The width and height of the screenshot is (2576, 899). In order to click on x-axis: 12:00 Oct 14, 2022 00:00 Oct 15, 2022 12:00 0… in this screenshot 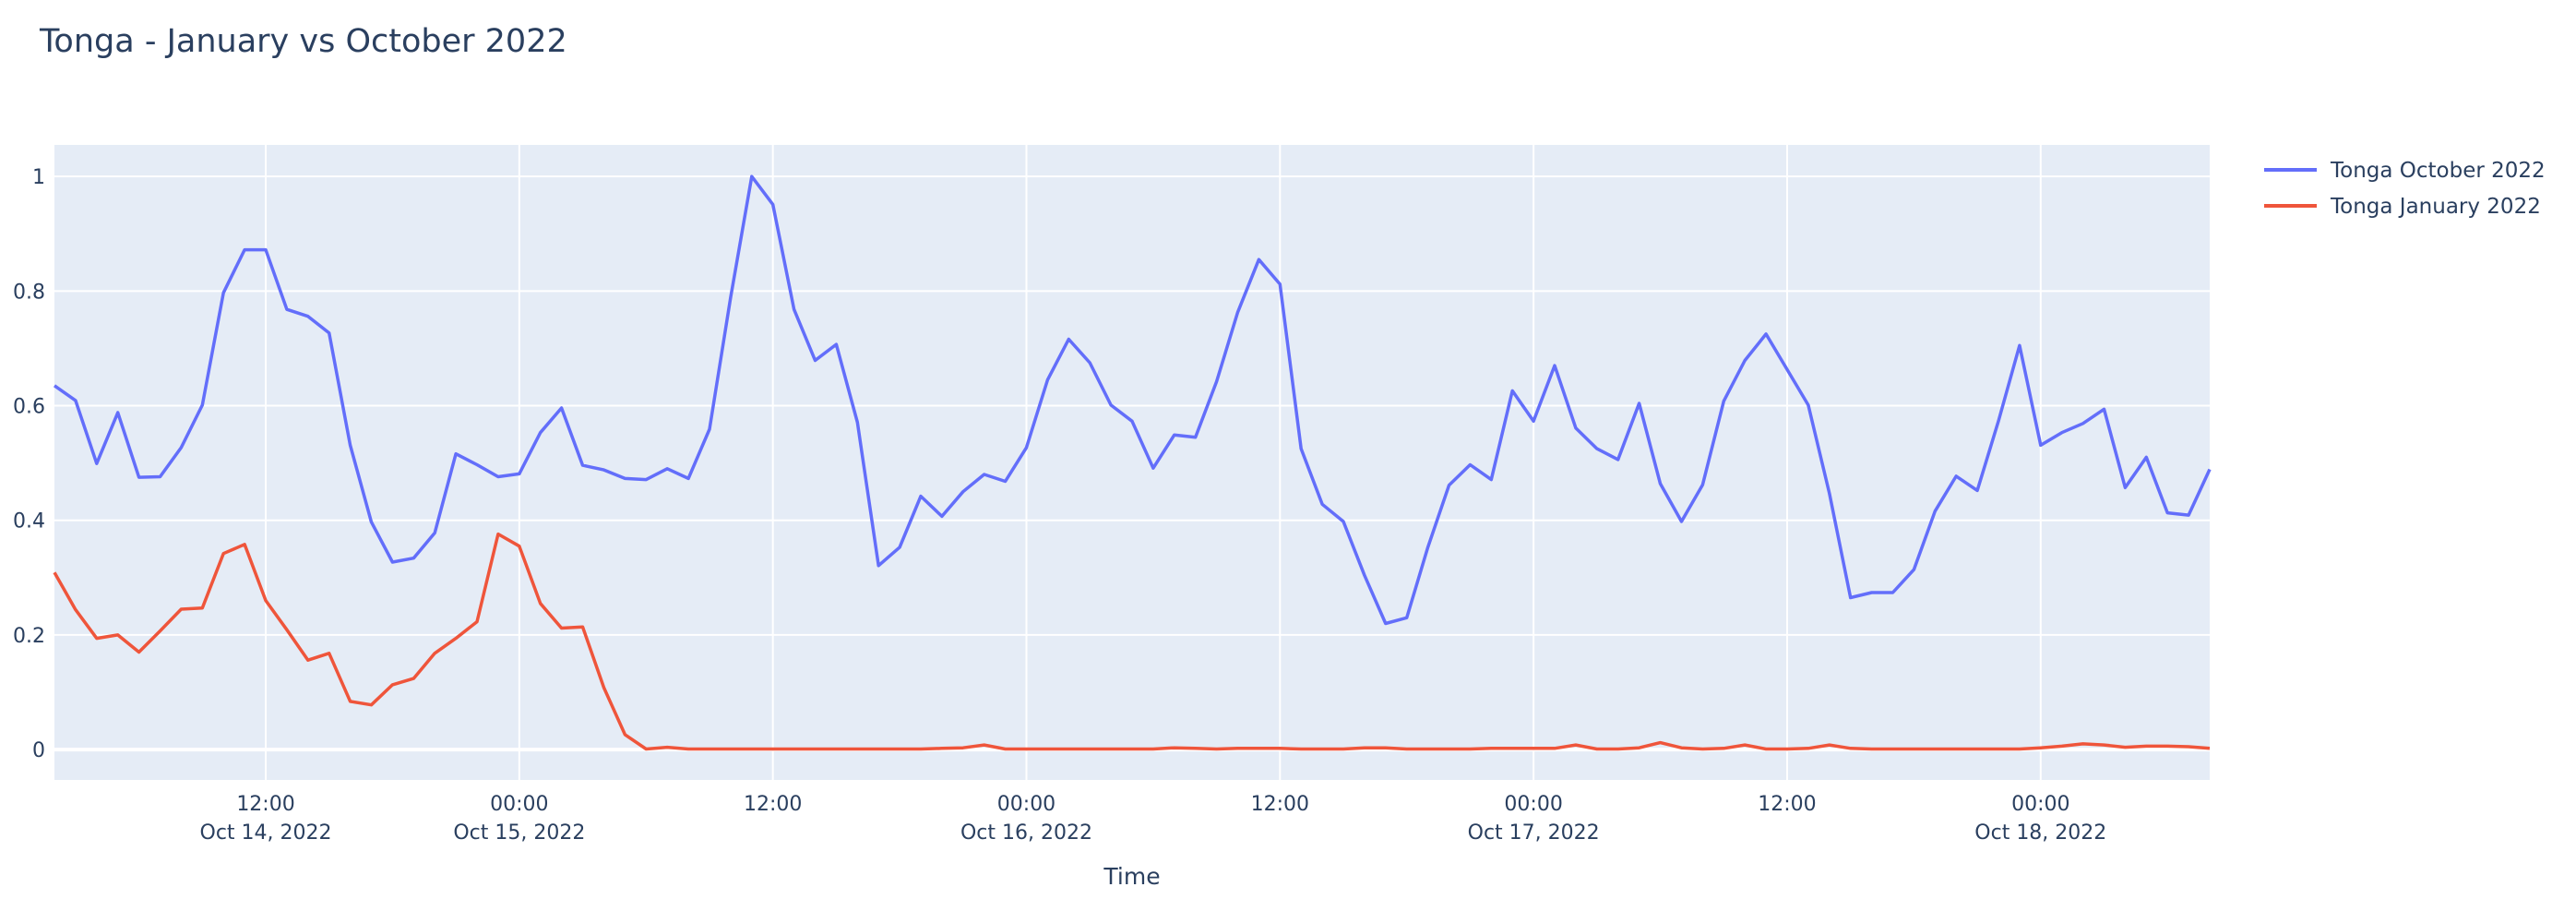, I will do `click(1154, 819)`.